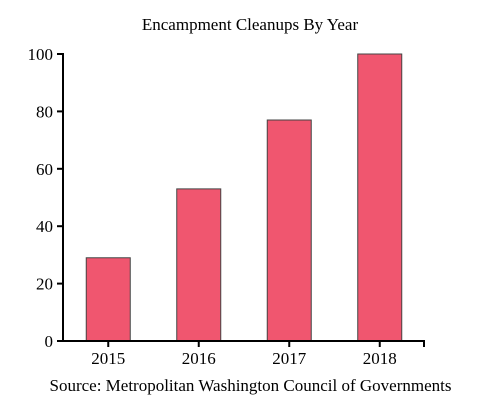  I want to click on x-tick-label: 2016, so click(199, 358).